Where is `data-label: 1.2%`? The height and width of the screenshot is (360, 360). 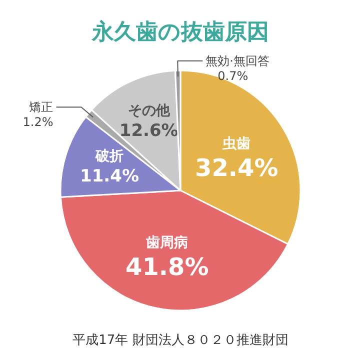
data-label: 1.2% is located at coordinates (38, 122).